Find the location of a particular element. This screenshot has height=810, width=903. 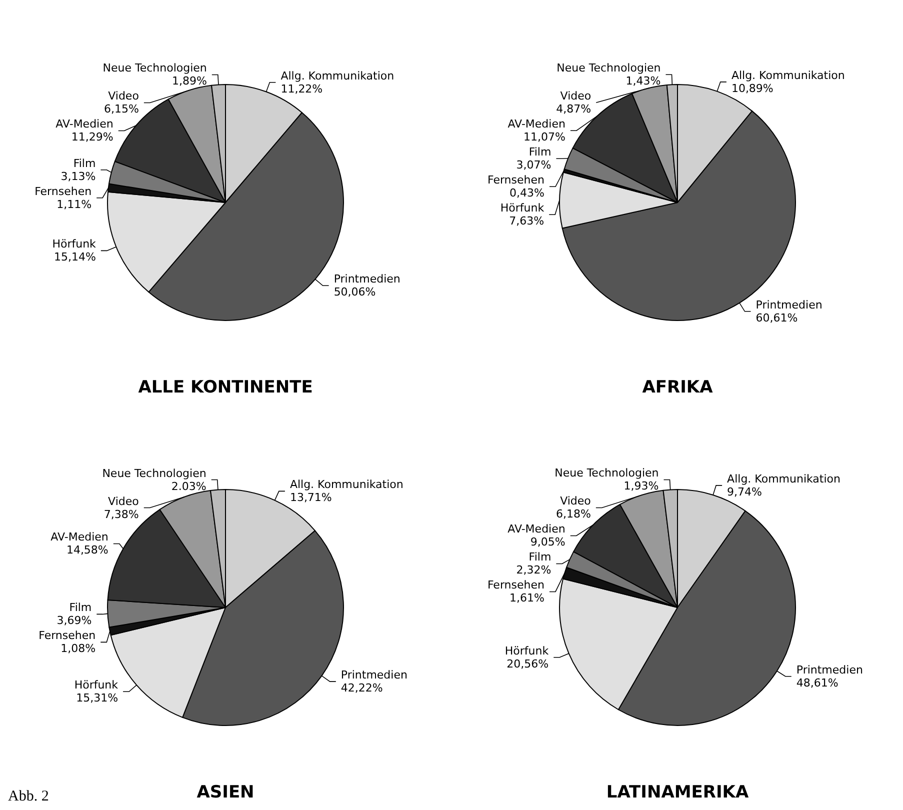

data-label: 9,74% is located at coordinates (744, 491).